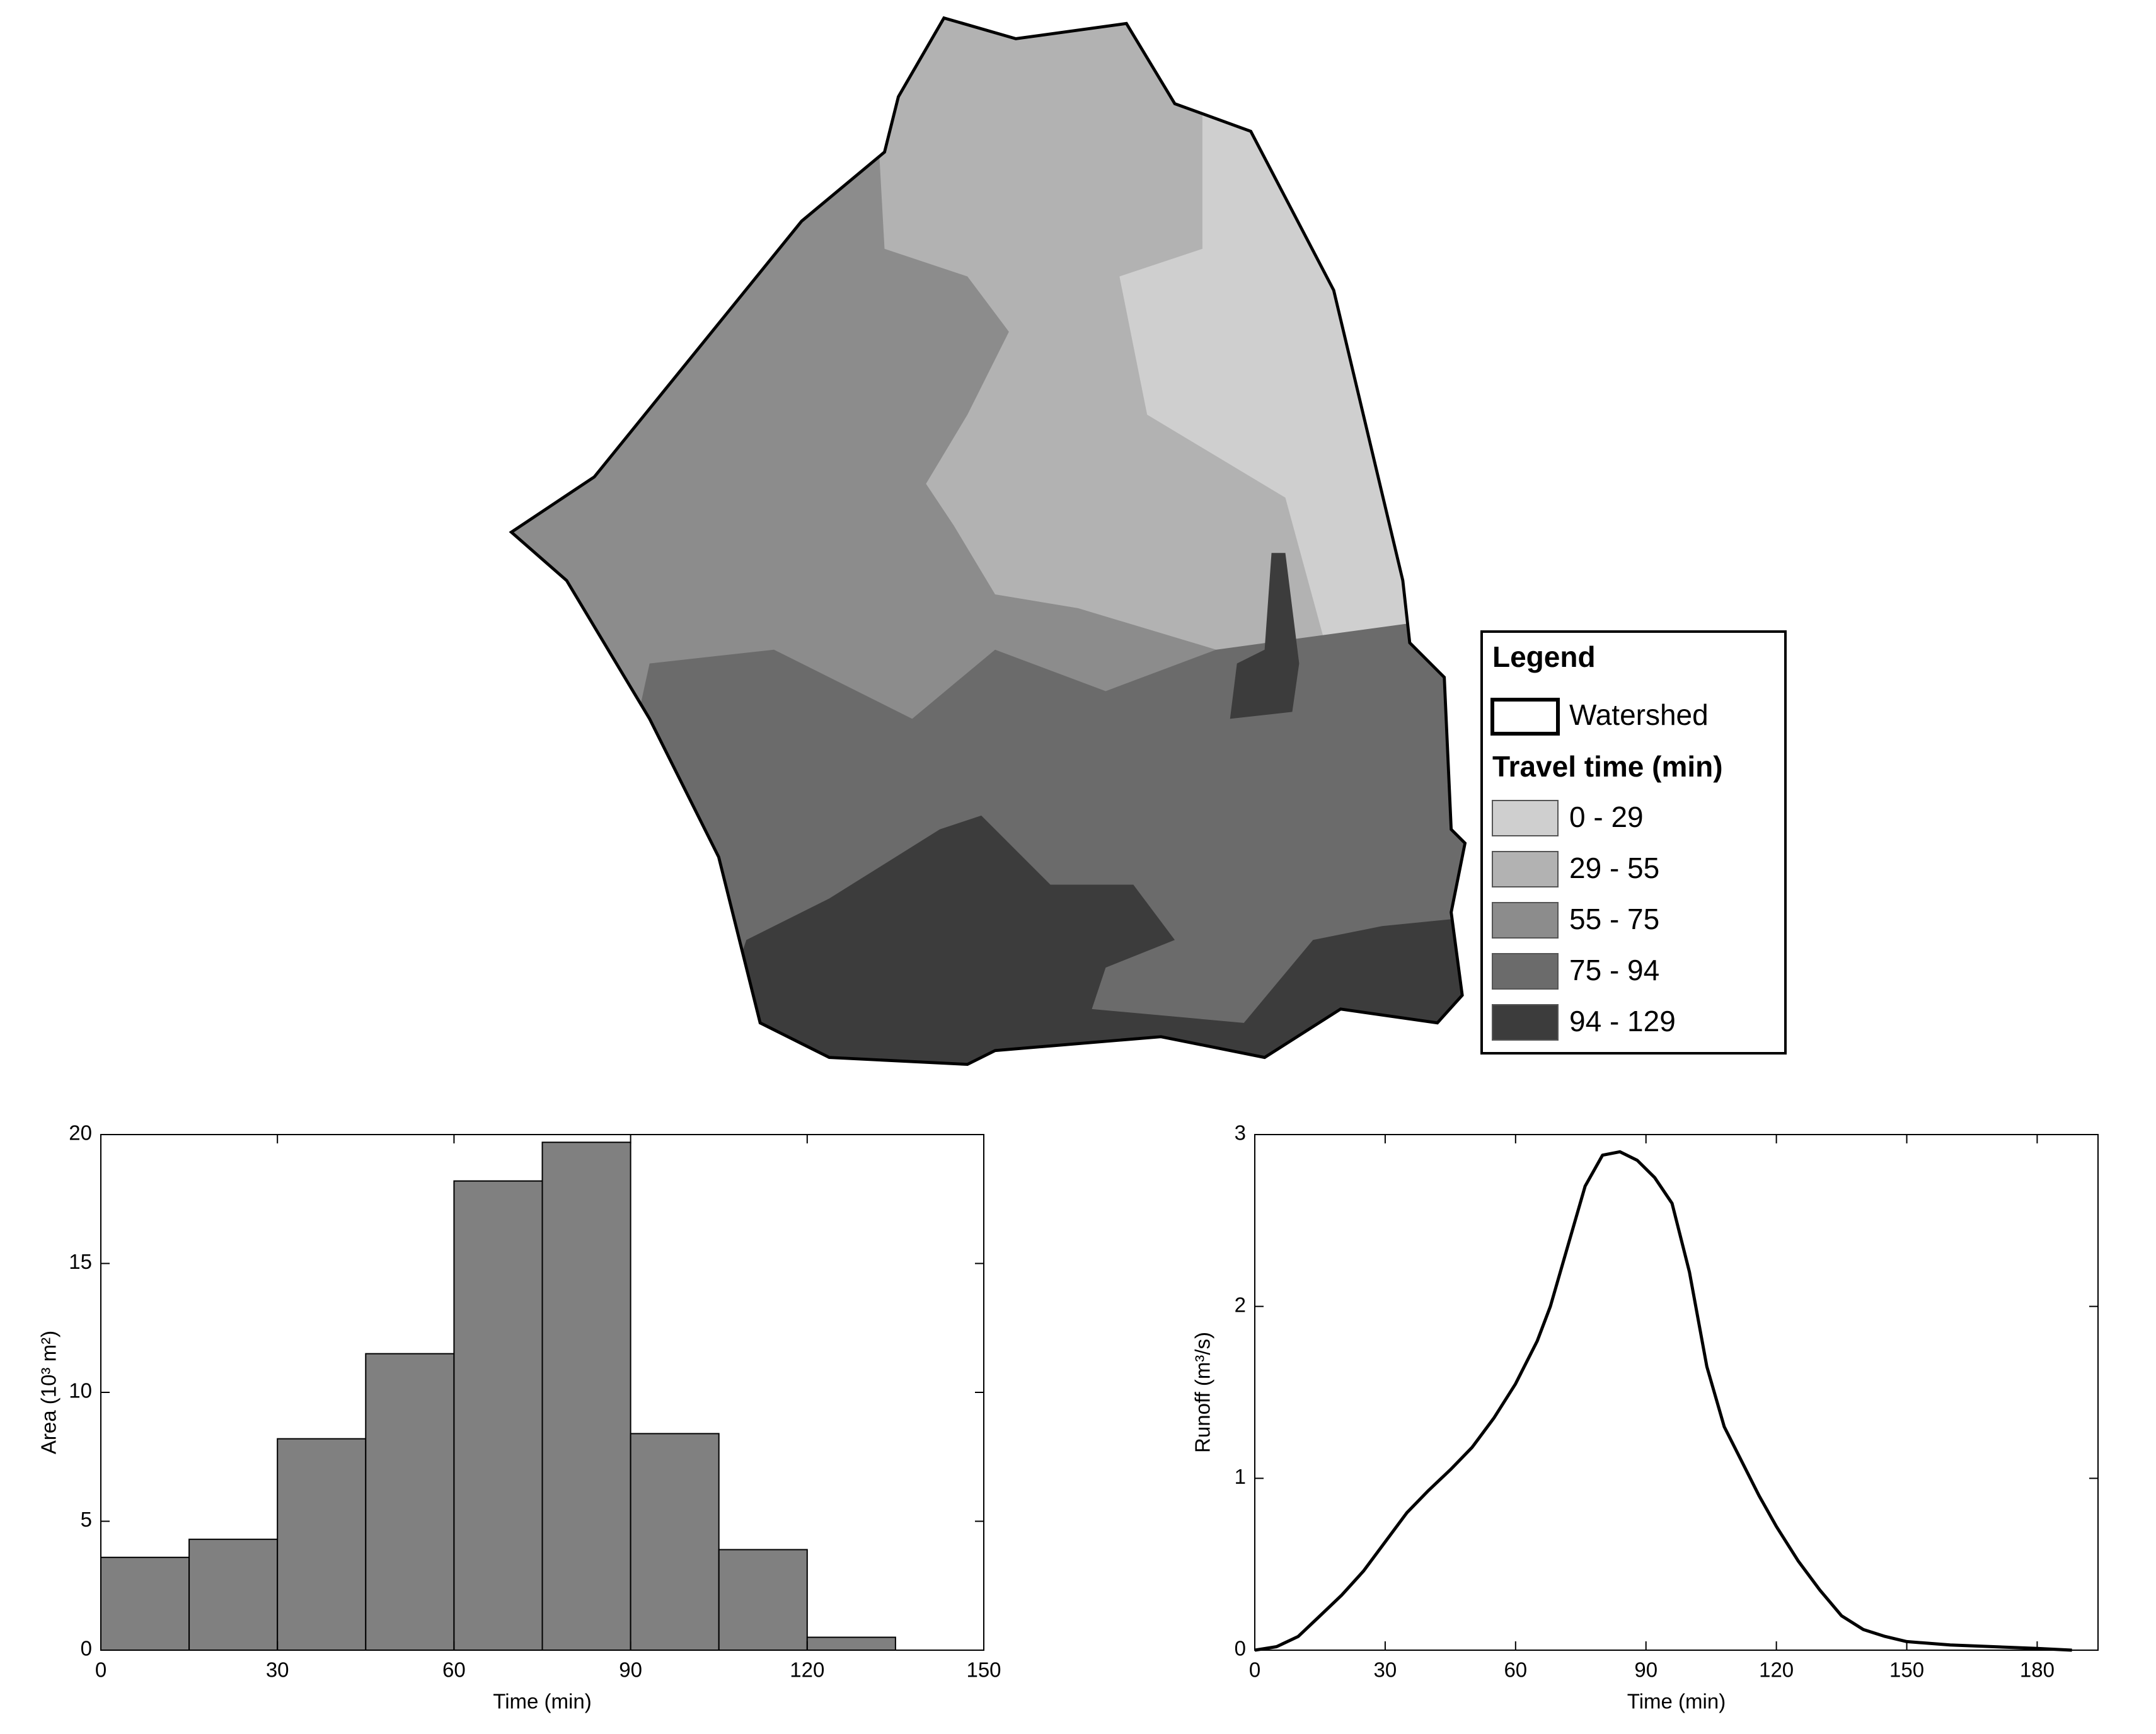 The width and height of the screenshot is (2156, 1734). I want to click on y-tick-label: 15, so click(80, 1261).